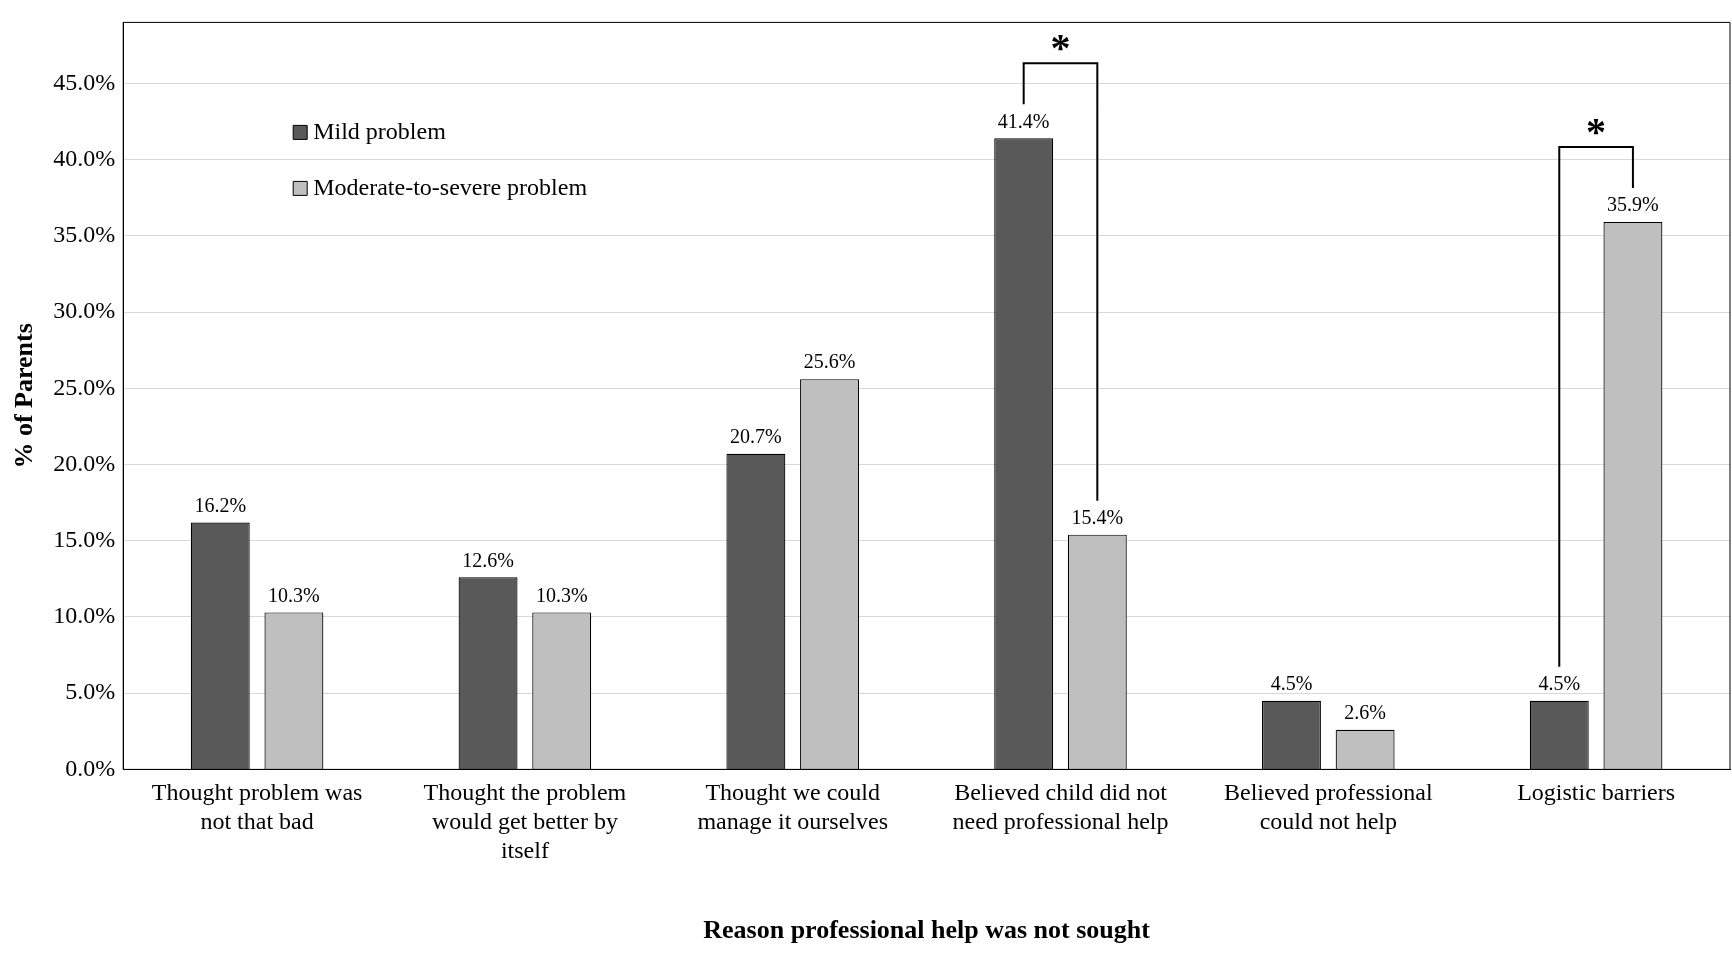 This screenshot has width=1732, height=957. Describe the element at coordinates (84, 462) in the screenshot. I see `y-tick-label: 20.0%` at that location.